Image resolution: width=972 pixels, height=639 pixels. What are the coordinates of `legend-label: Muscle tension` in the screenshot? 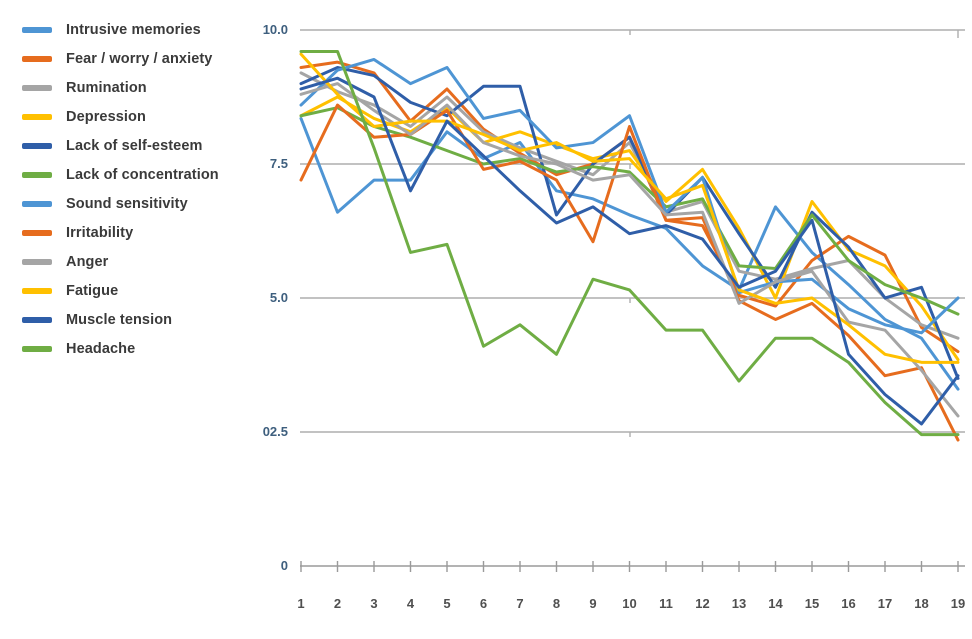 It's located at (119, 319).